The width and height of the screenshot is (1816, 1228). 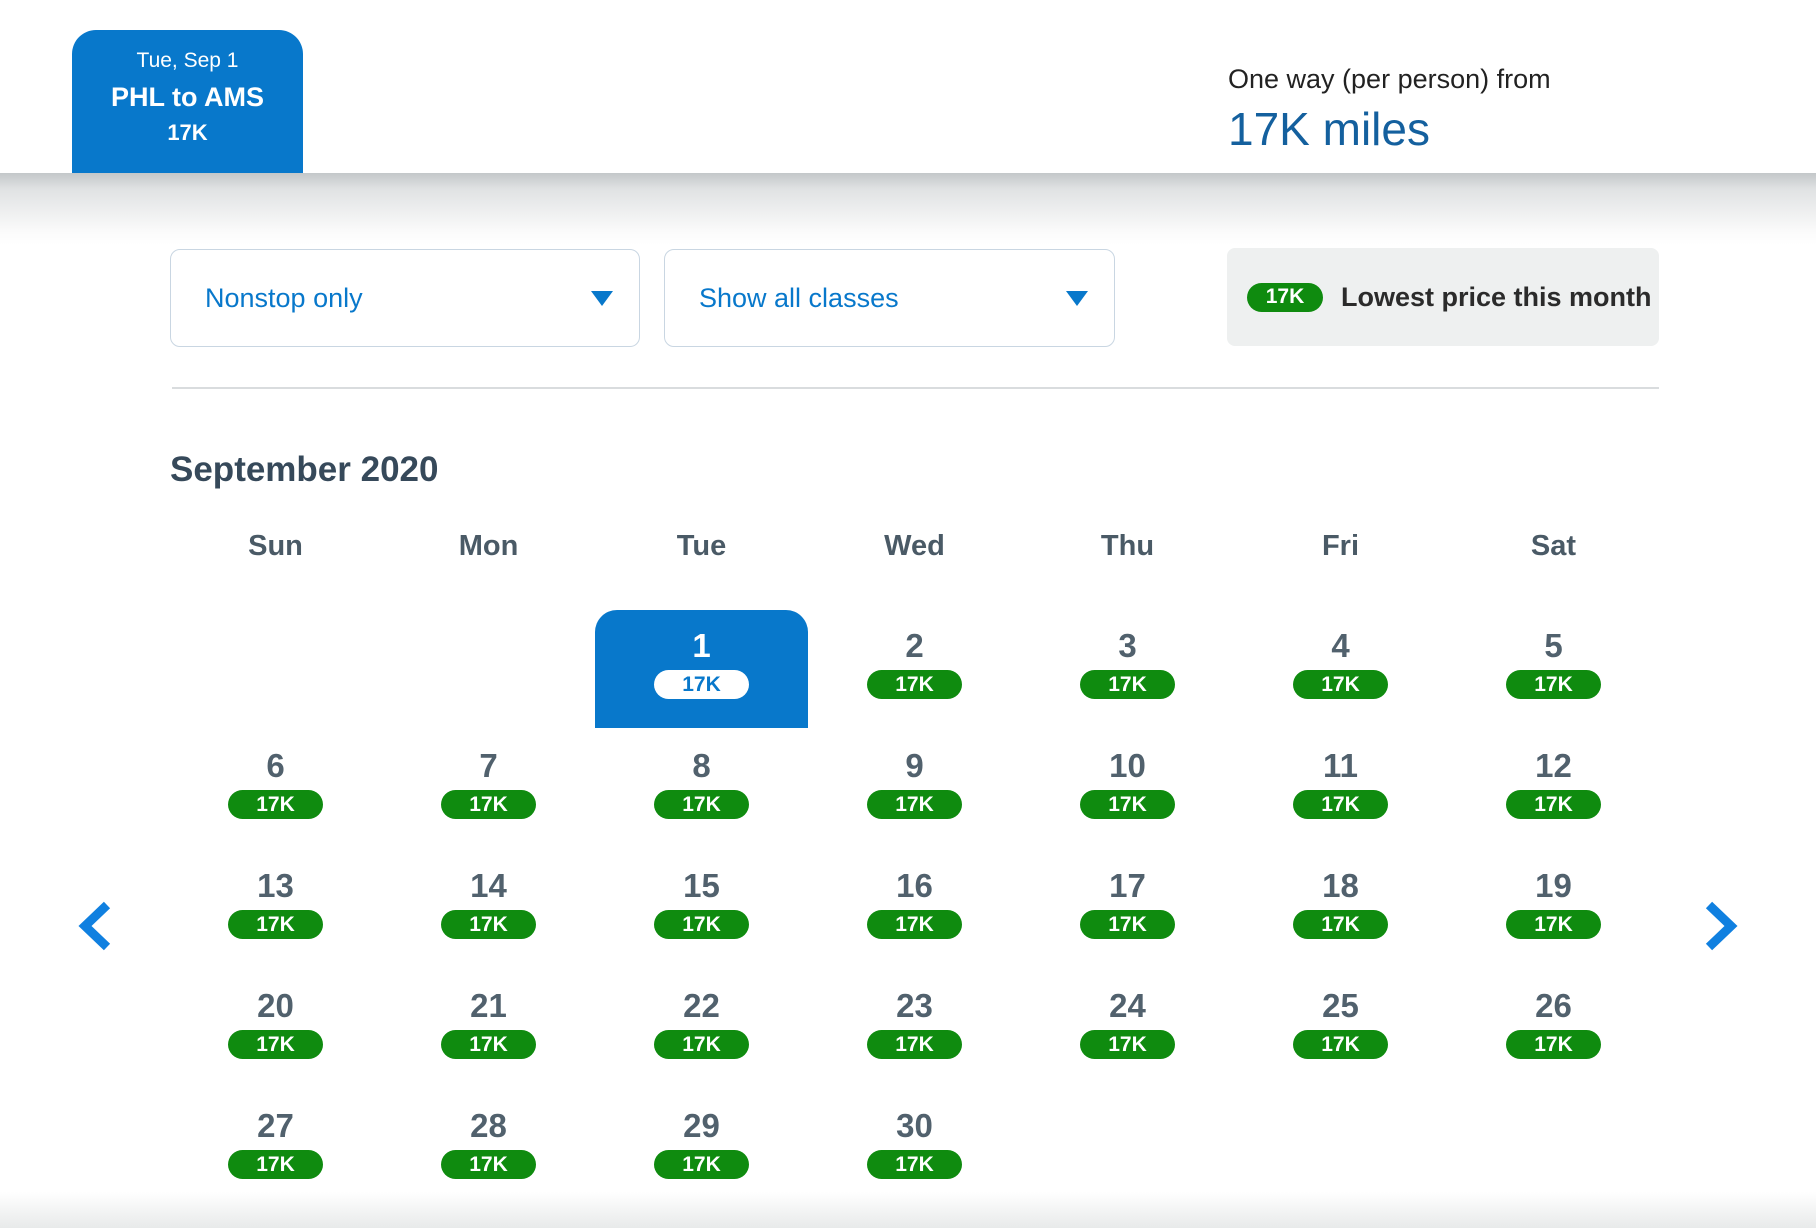 I want to click on calendar-day-number: 18, so click(x=1340, y=885).